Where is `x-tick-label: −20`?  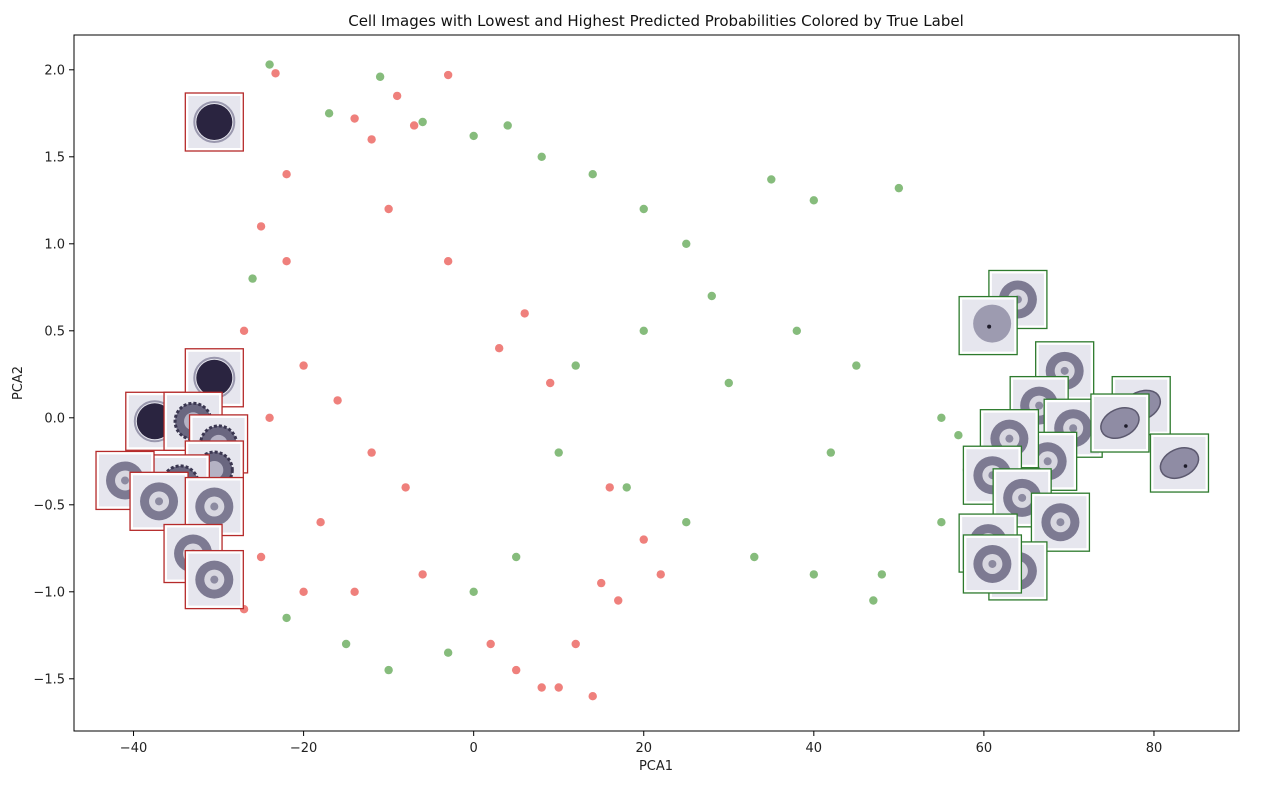
x-tick-label: −20 is located at coordinates (303, 748).